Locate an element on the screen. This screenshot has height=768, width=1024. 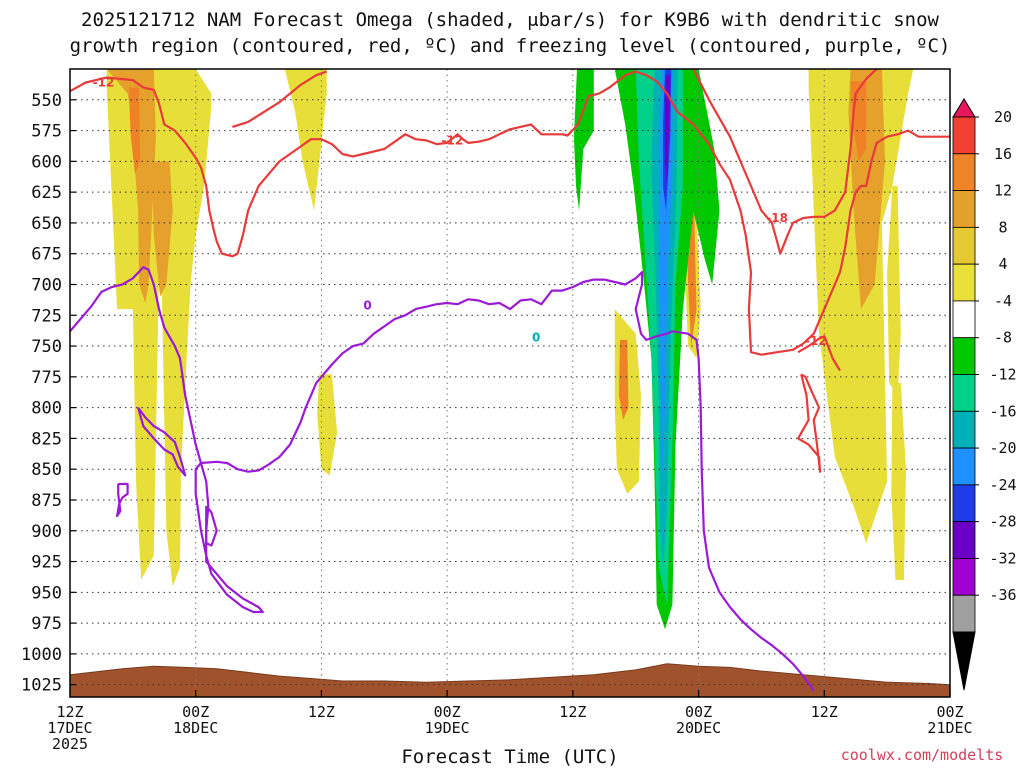
colorbar-label-3: 8 is located at coordinates (1002, 227).